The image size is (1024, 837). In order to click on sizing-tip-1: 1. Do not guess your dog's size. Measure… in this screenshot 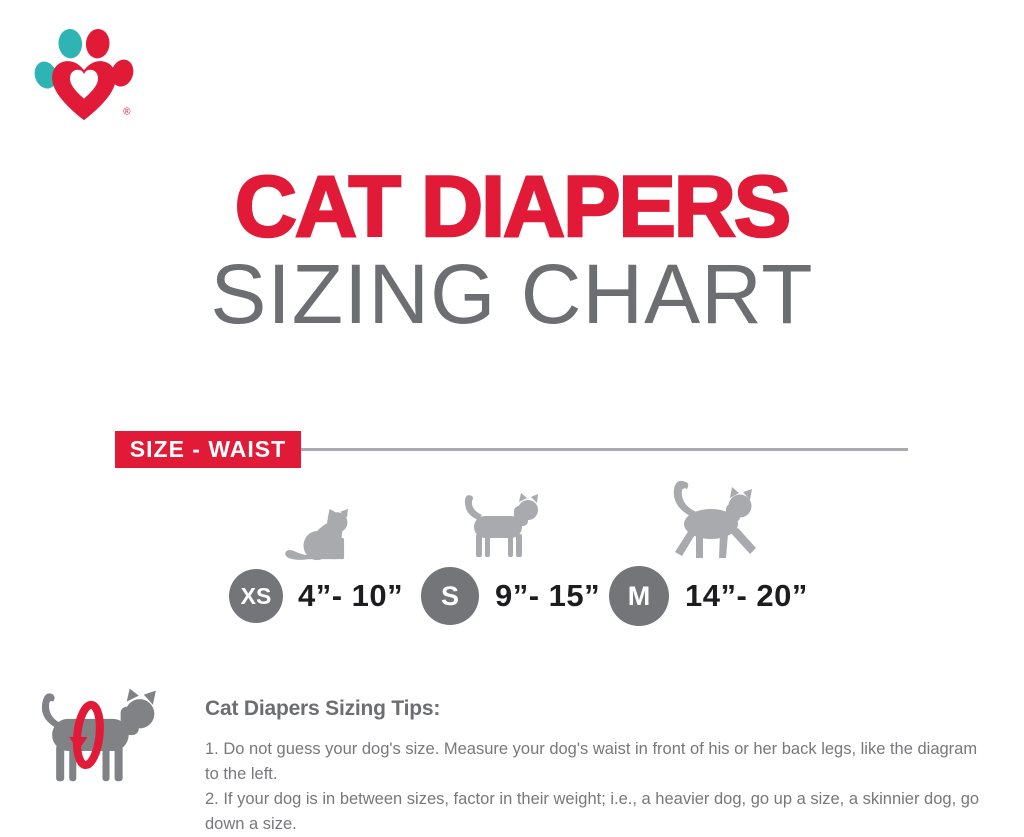, I will do `click(591, 761)`.